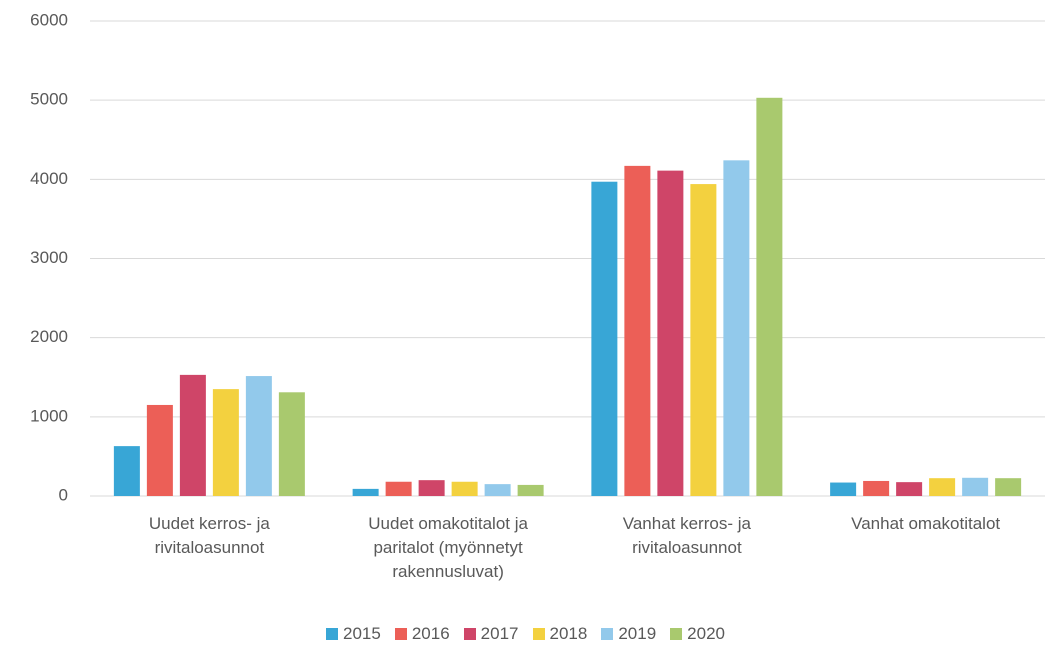 The height and width of the screenshot is (646, 1051). I want to click on legend-label: 2015, so click(362, 633).